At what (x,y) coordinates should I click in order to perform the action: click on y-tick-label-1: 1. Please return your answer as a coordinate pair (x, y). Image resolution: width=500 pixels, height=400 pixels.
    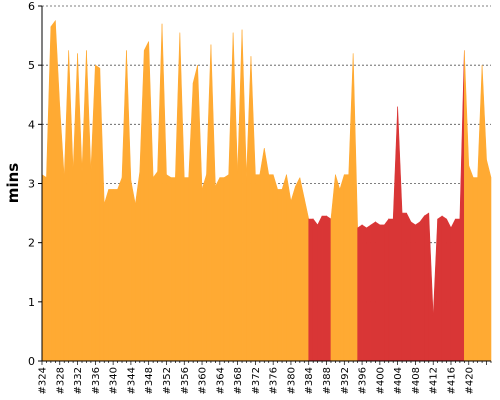
    Looking at the image, I should click on (31, 302).